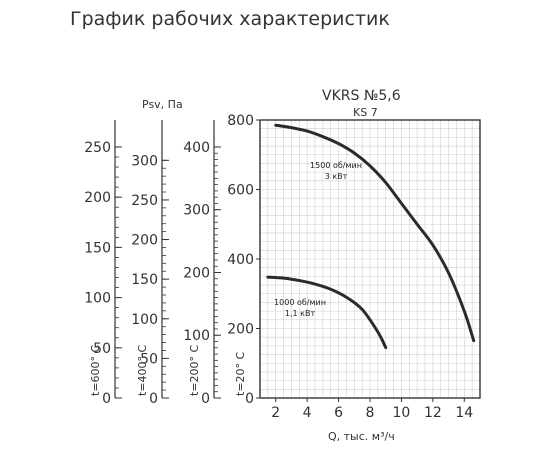  What do you see at coordinates (142, 370) in the screenshot?
I see `temperature-scale-label: t=400° C` at bounding box center [142, 370].